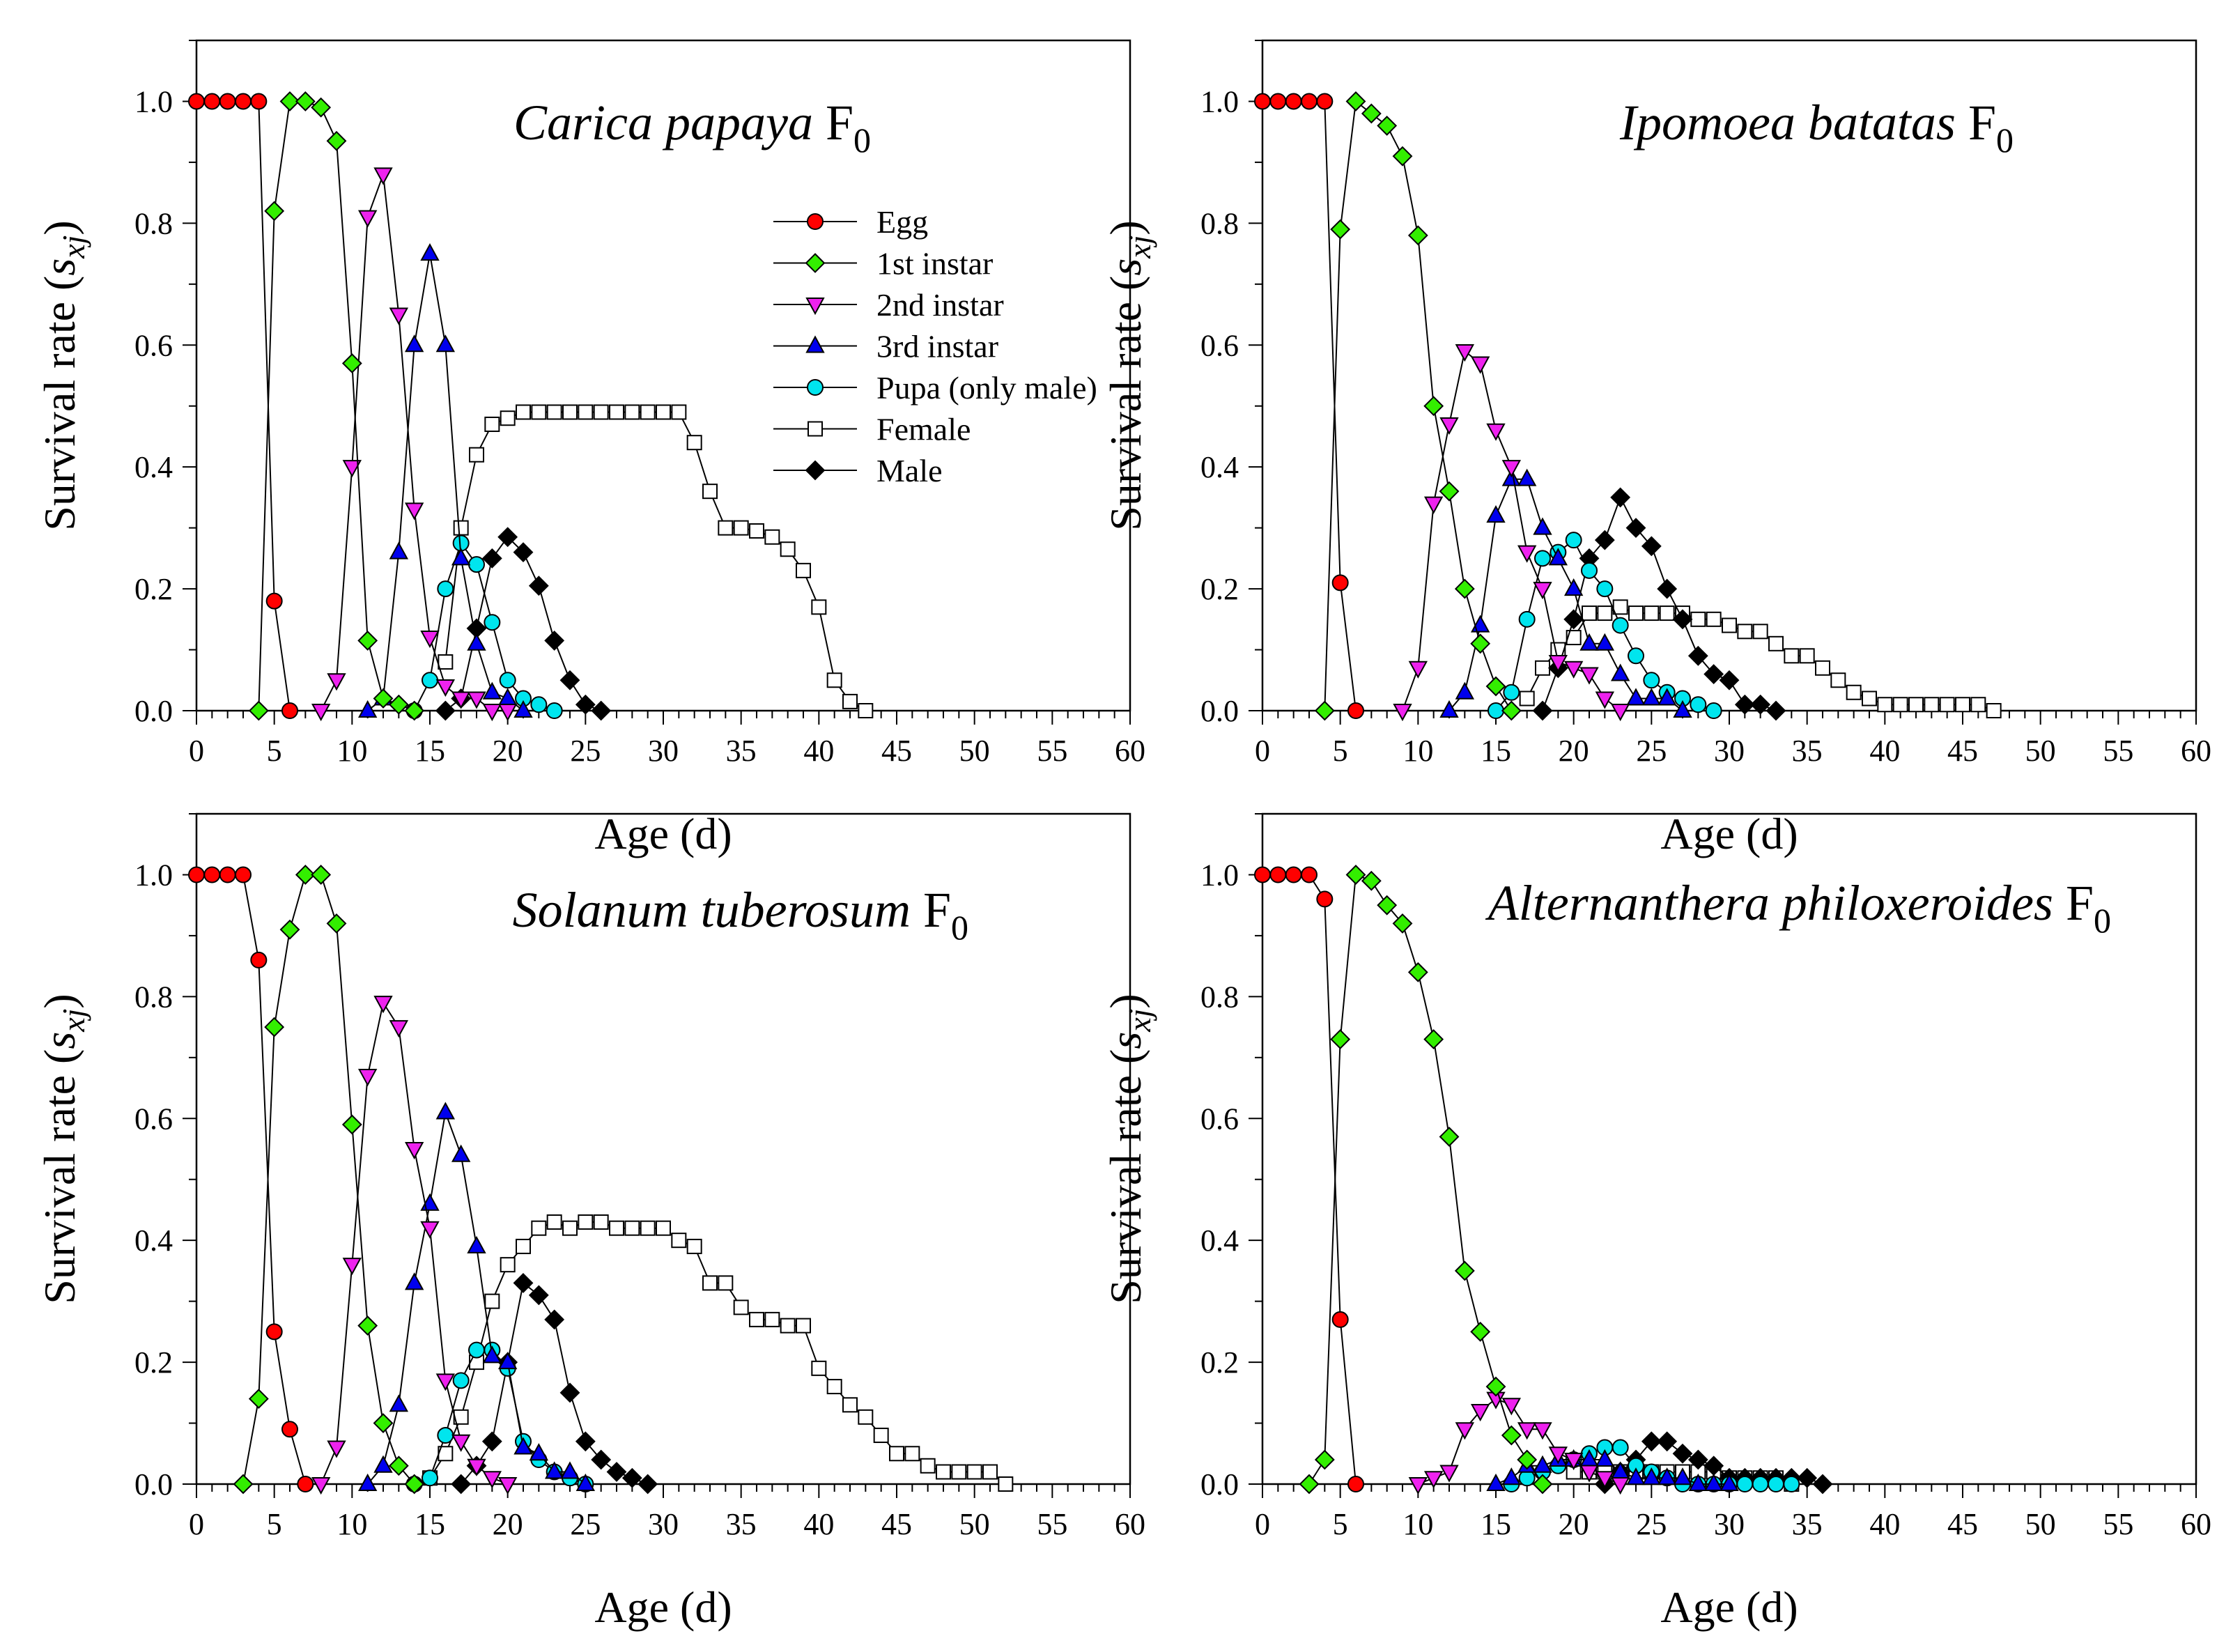 This screenshot has height=1652, width=2233. Describe the element at coordinates (883, 263) in the screenshot. I see `legend-item-1st-instar: 1st instar` at that location.